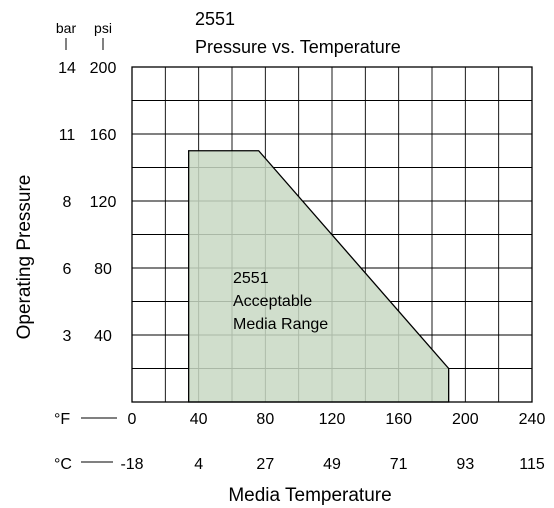  Describe the element at coordinates (66, 28) in the screenshot. I see `y-unit-bar: bar` at that location.